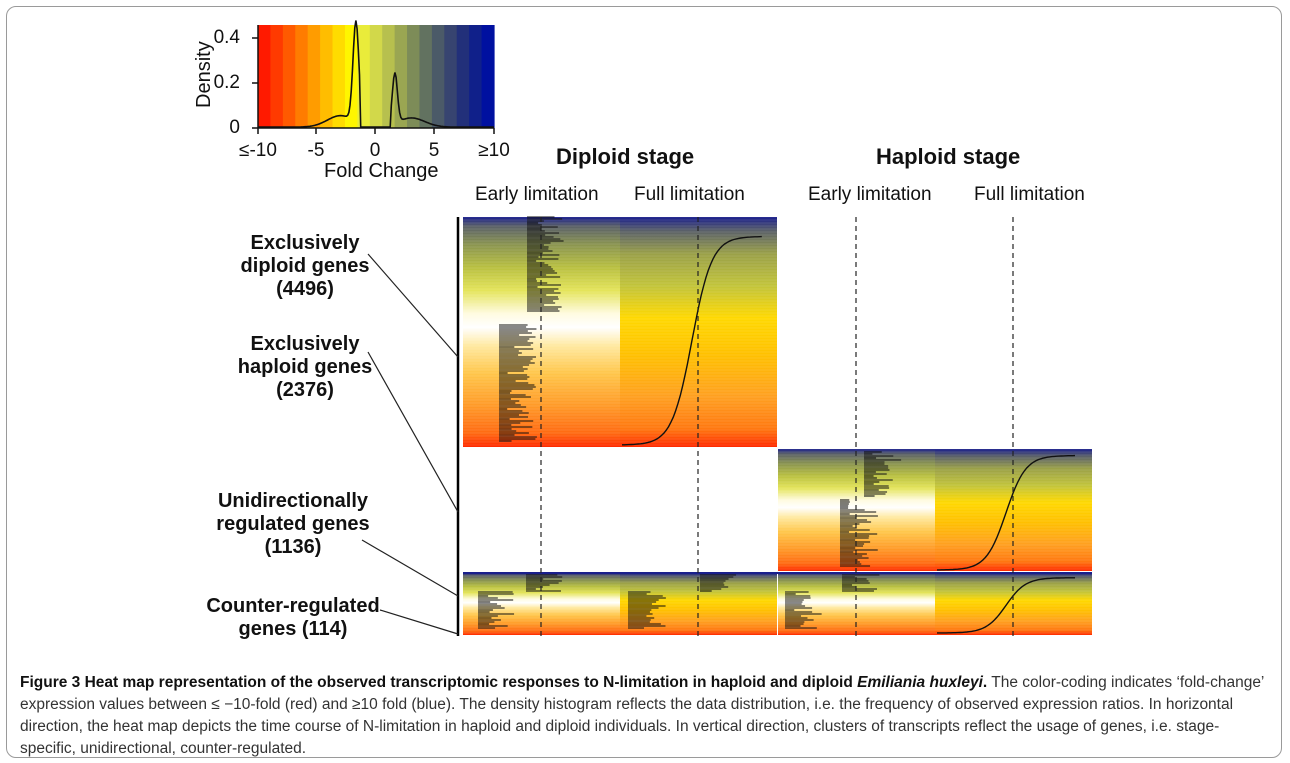  I want to click on diploid-stage-header: Diploid stage, so click(625, 157).